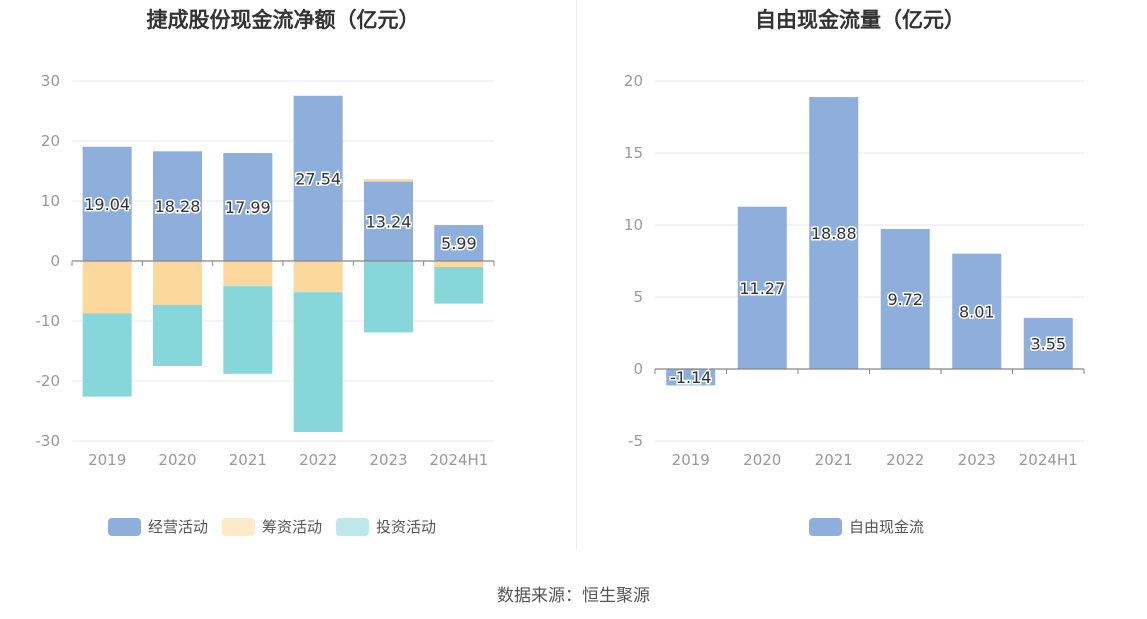  What do you see at coordinates (50, 201) in the screenshot?
I see `cashflow-y-tick-label: 10` at bounding box center [50, 201].